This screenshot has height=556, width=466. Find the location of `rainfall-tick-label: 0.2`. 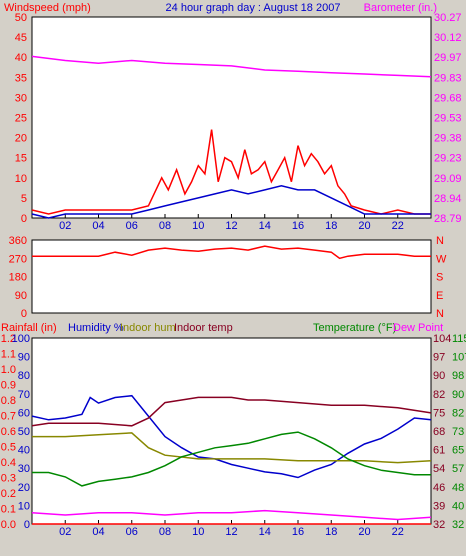

rainfall-tick-label: 0.2 is located at coordinates (8, 494).